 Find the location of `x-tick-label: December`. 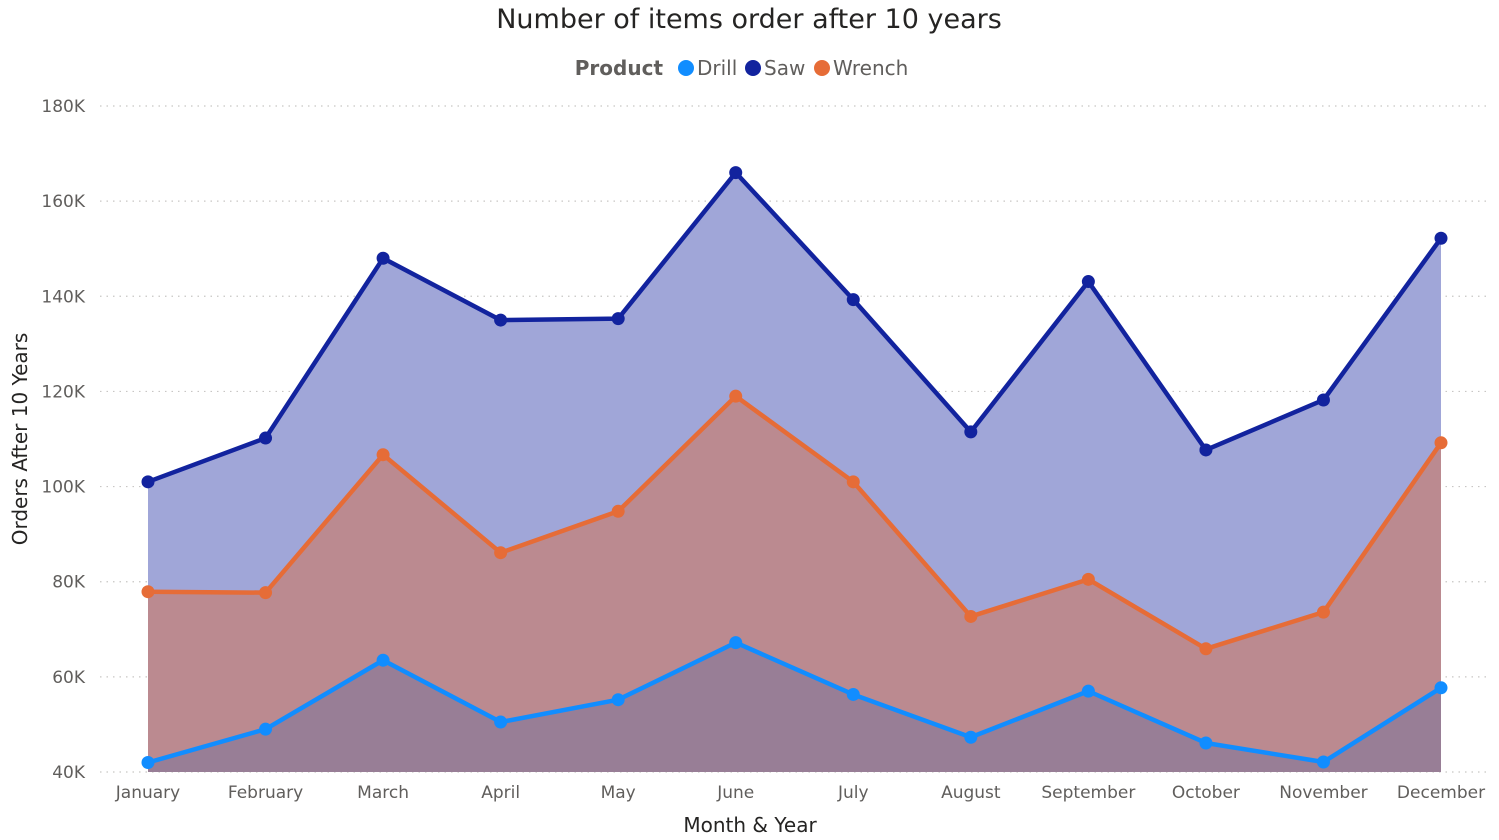

x-tick-label: December is located at coordinates (1441, 793).